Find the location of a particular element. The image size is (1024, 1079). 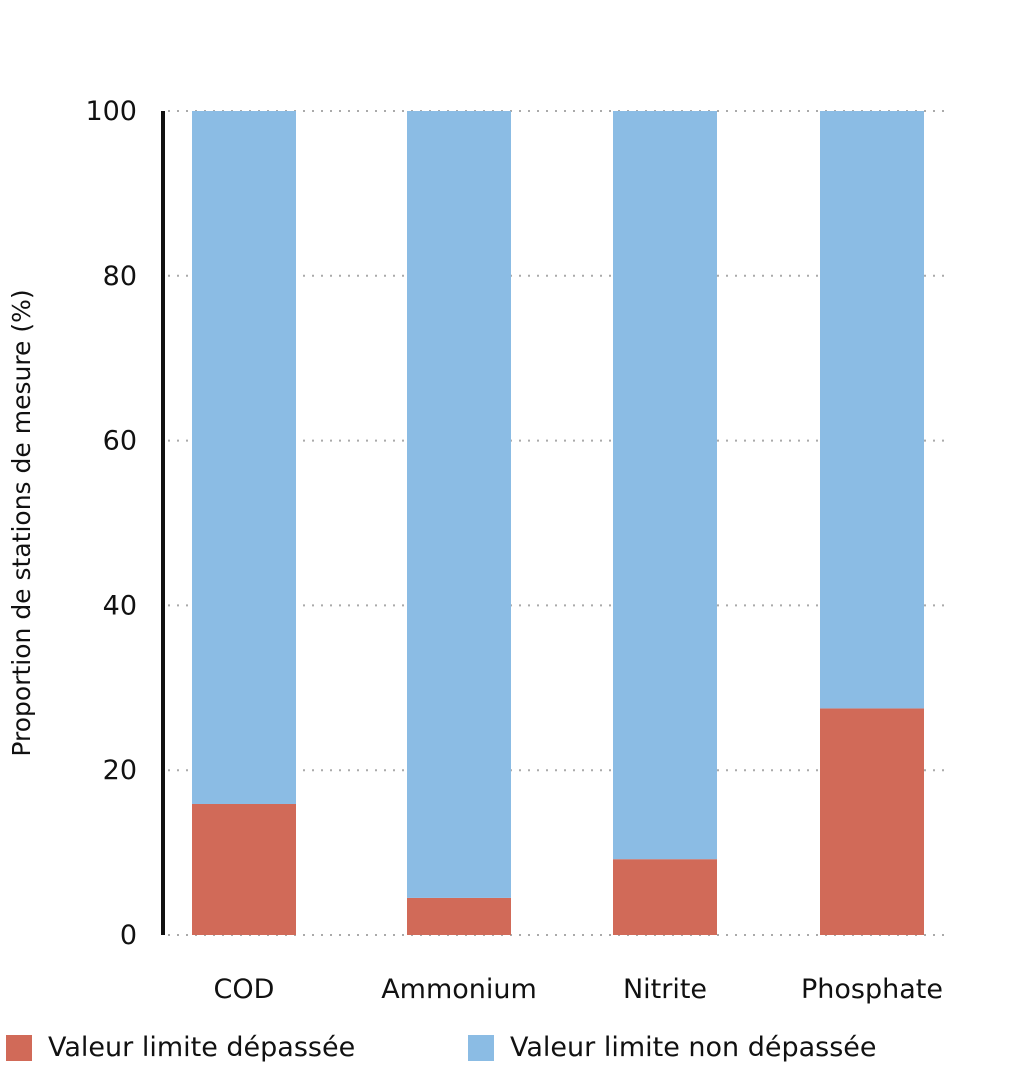

legend-item-exceeded: Valeur limite dépassée is located at coordinates (180, 1047).